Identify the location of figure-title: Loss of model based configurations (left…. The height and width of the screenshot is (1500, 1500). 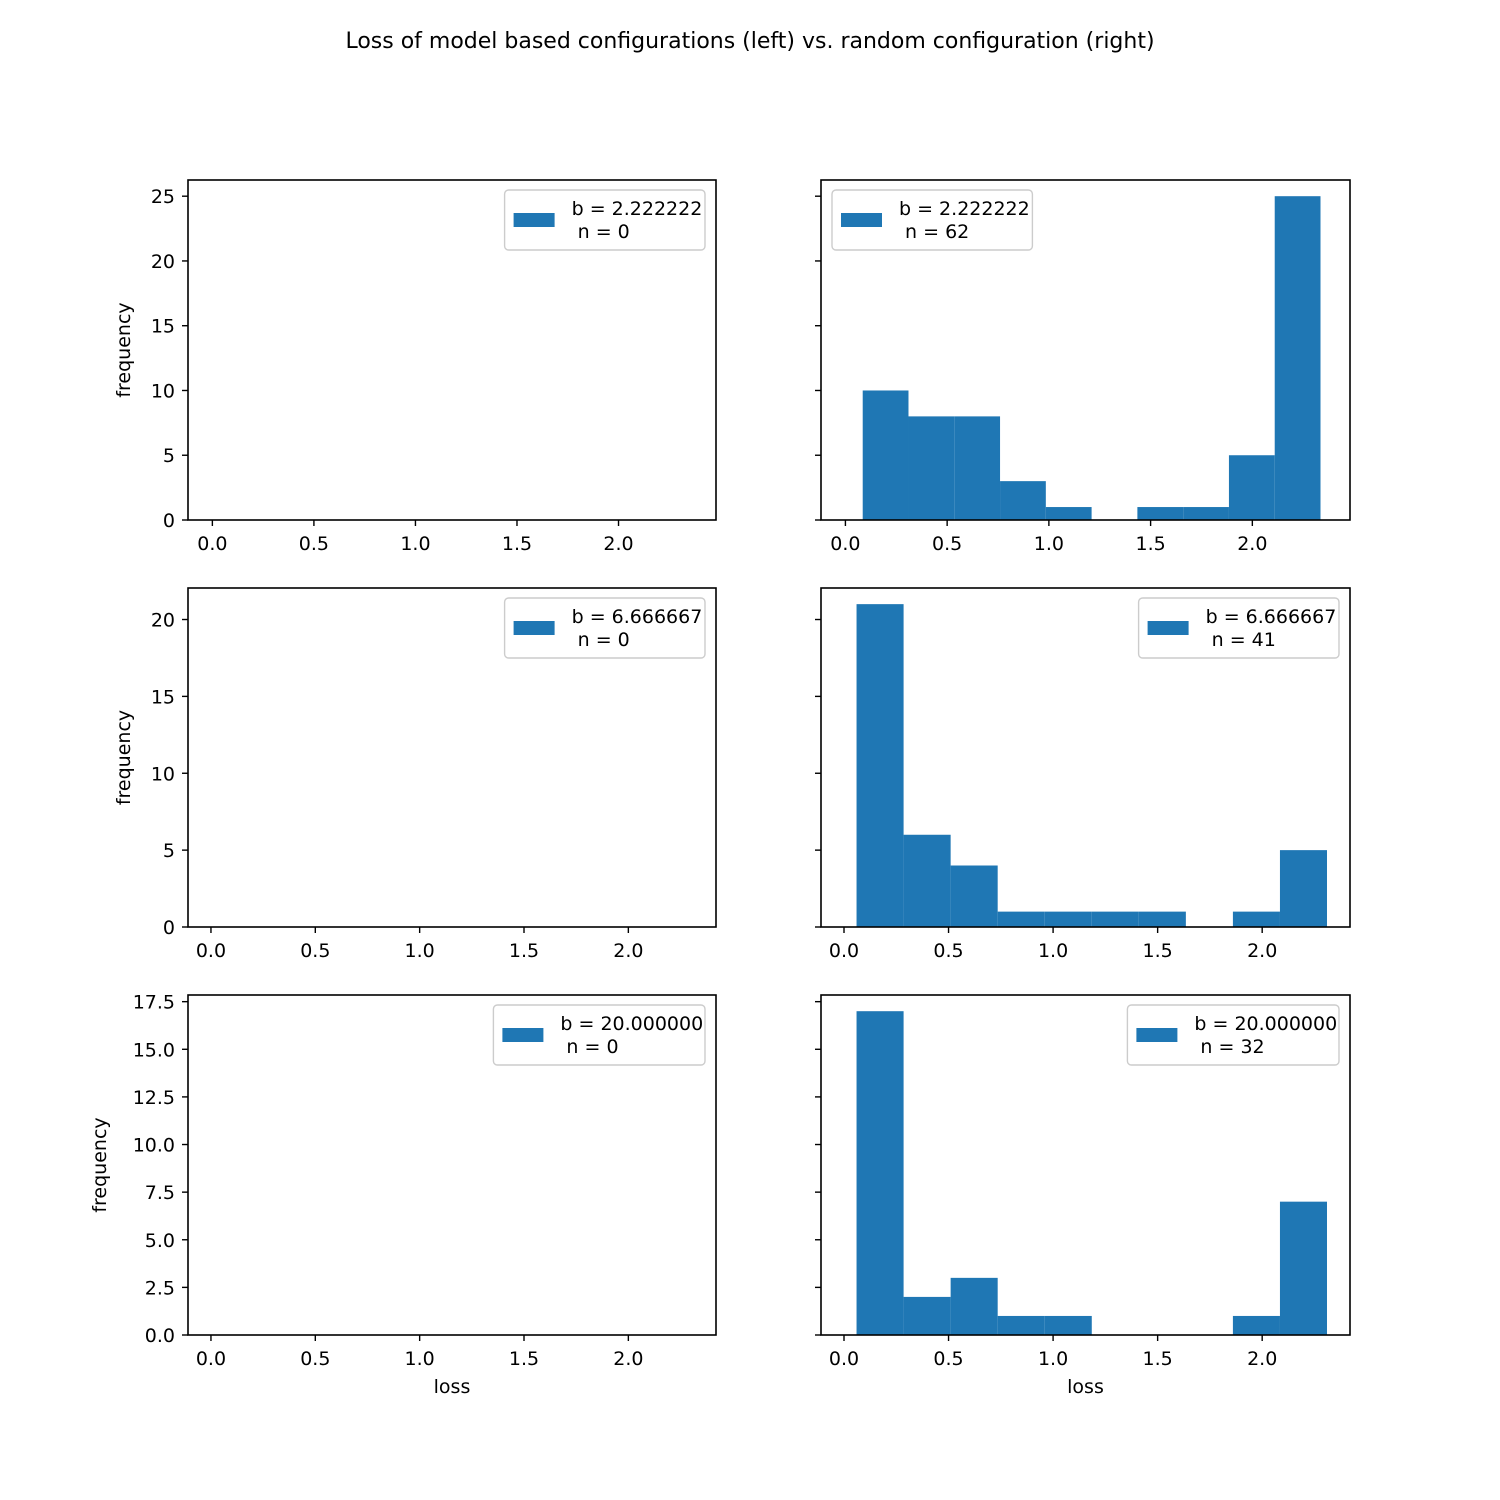
(749, 41).